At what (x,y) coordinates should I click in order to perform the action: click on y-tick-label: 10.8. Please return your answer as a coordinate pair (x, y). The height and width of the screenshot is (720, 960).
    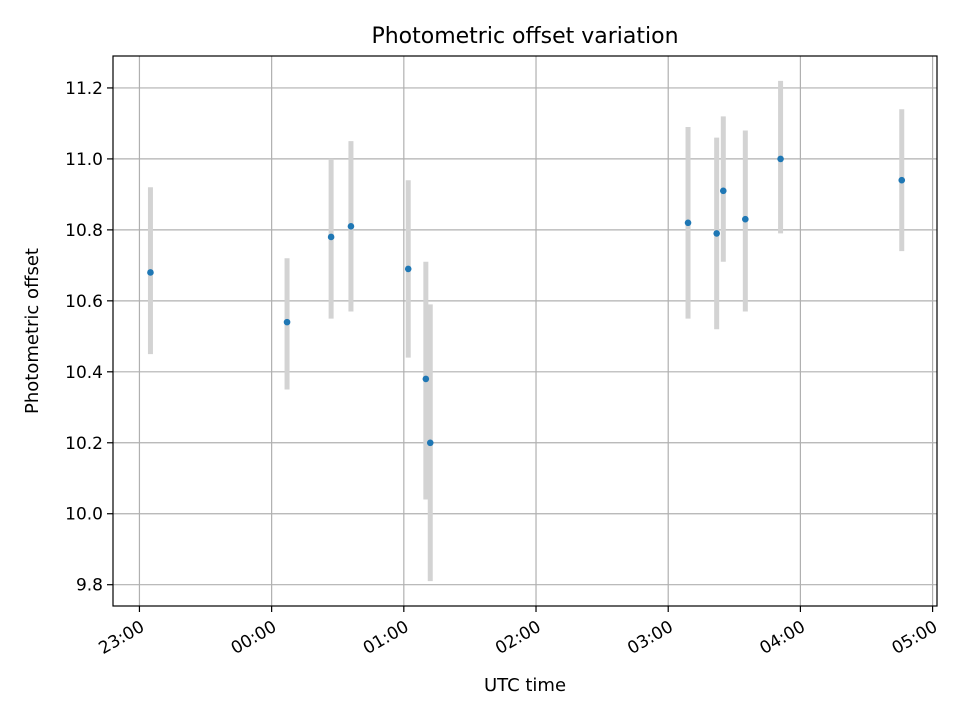
    Looking at the image, I should click on (84, 231).